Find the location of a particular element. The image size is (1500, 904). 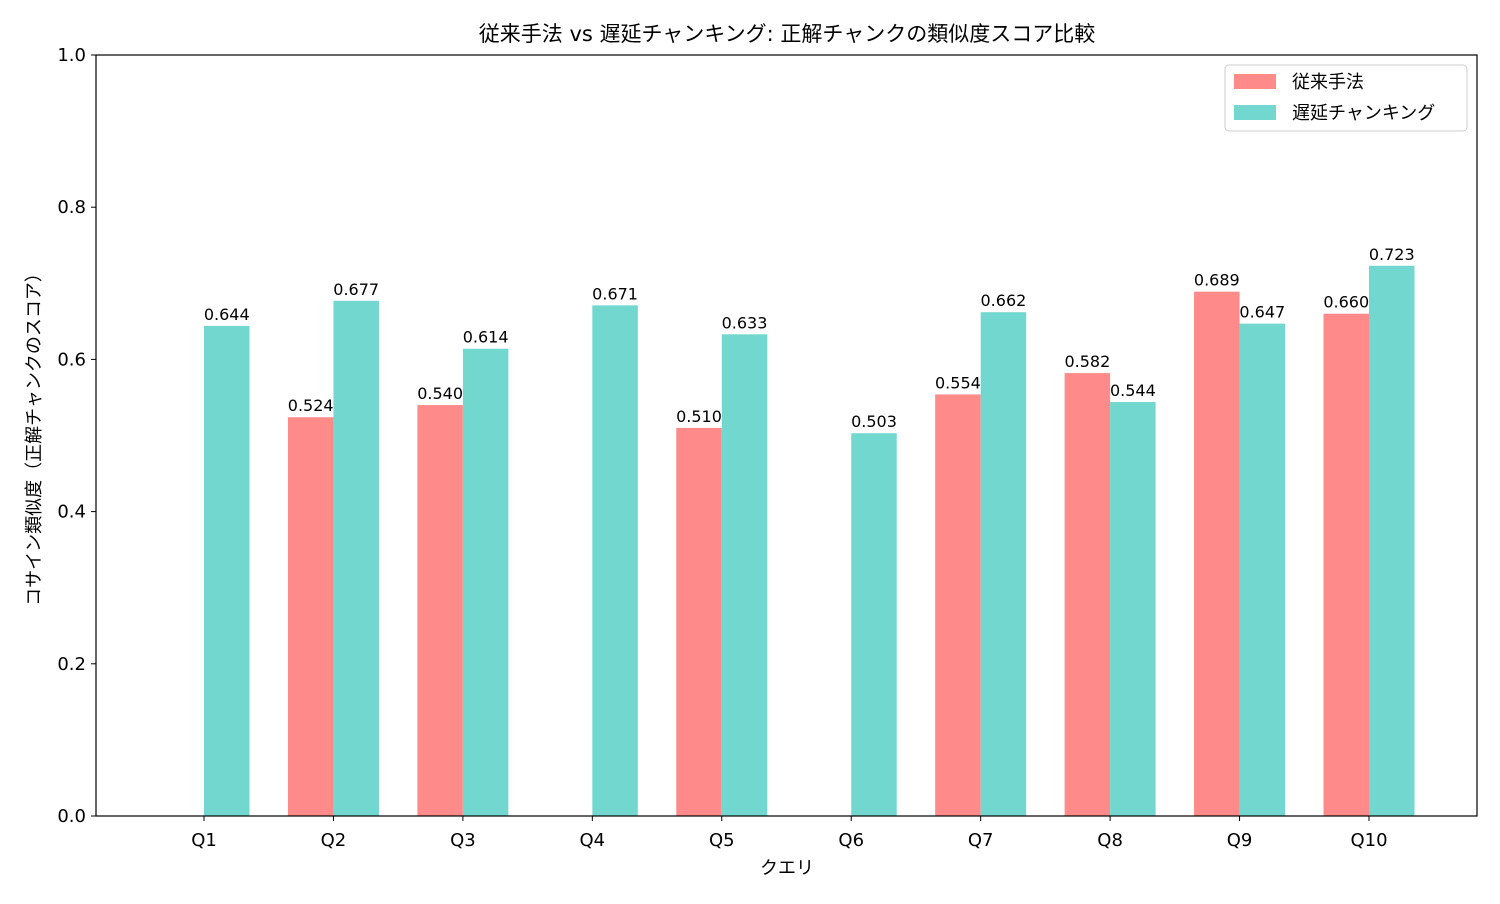

data-label: 0.524 is located at coordinates (311, 405).